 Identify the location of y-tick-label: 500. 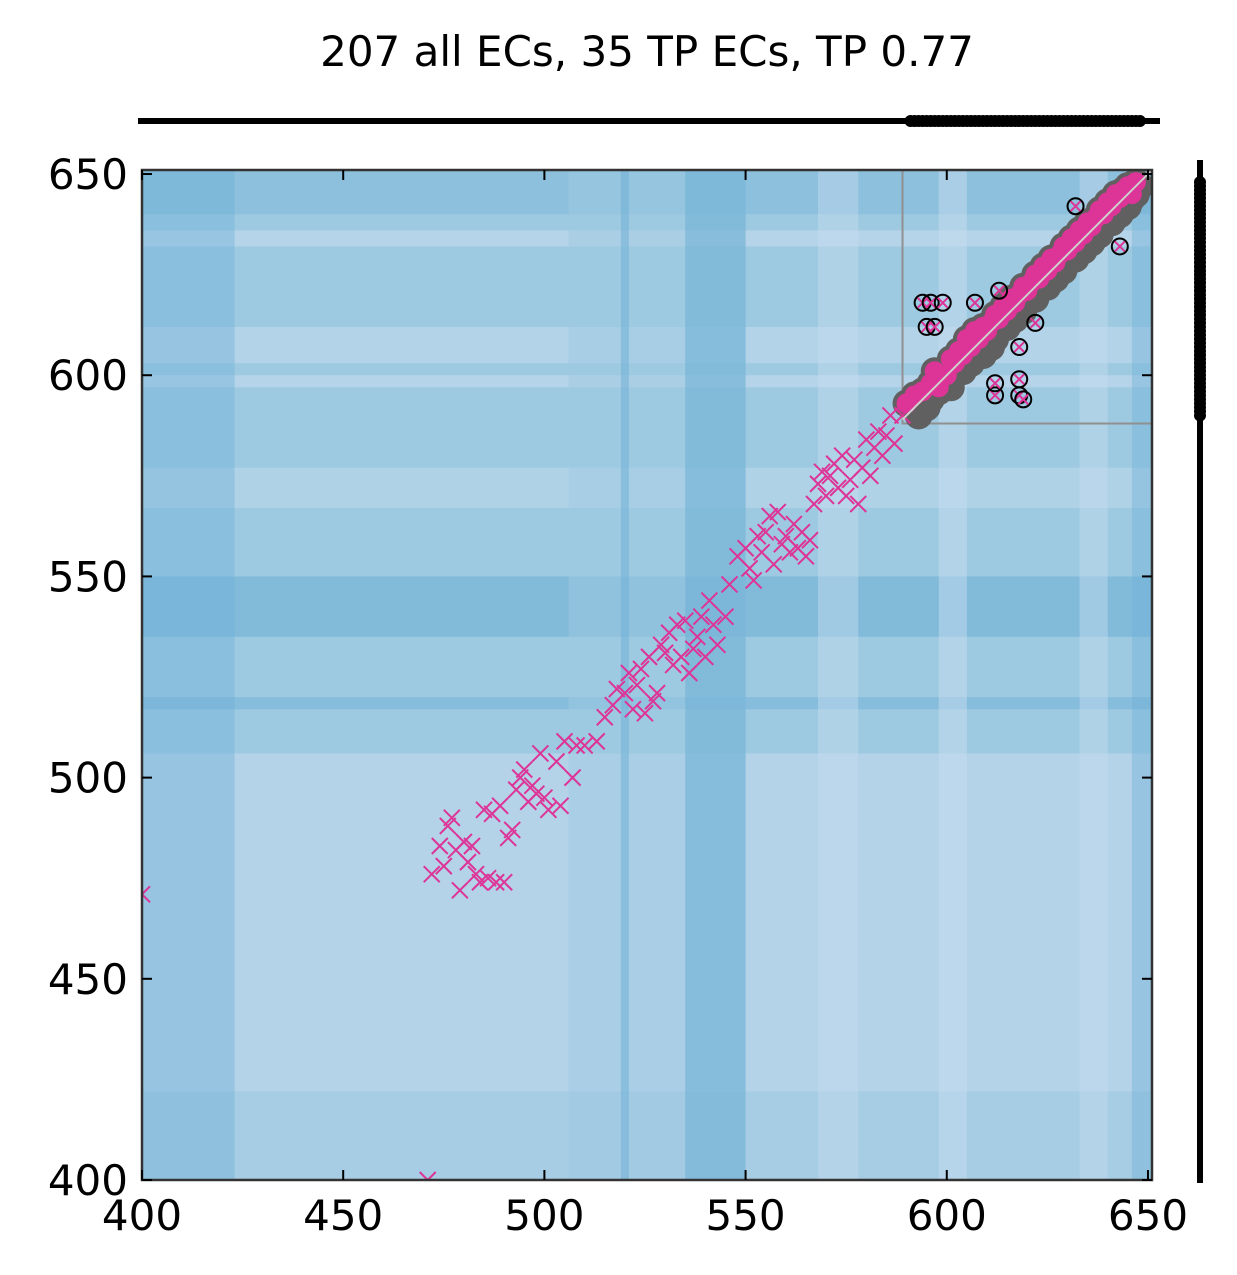
(88, 778).